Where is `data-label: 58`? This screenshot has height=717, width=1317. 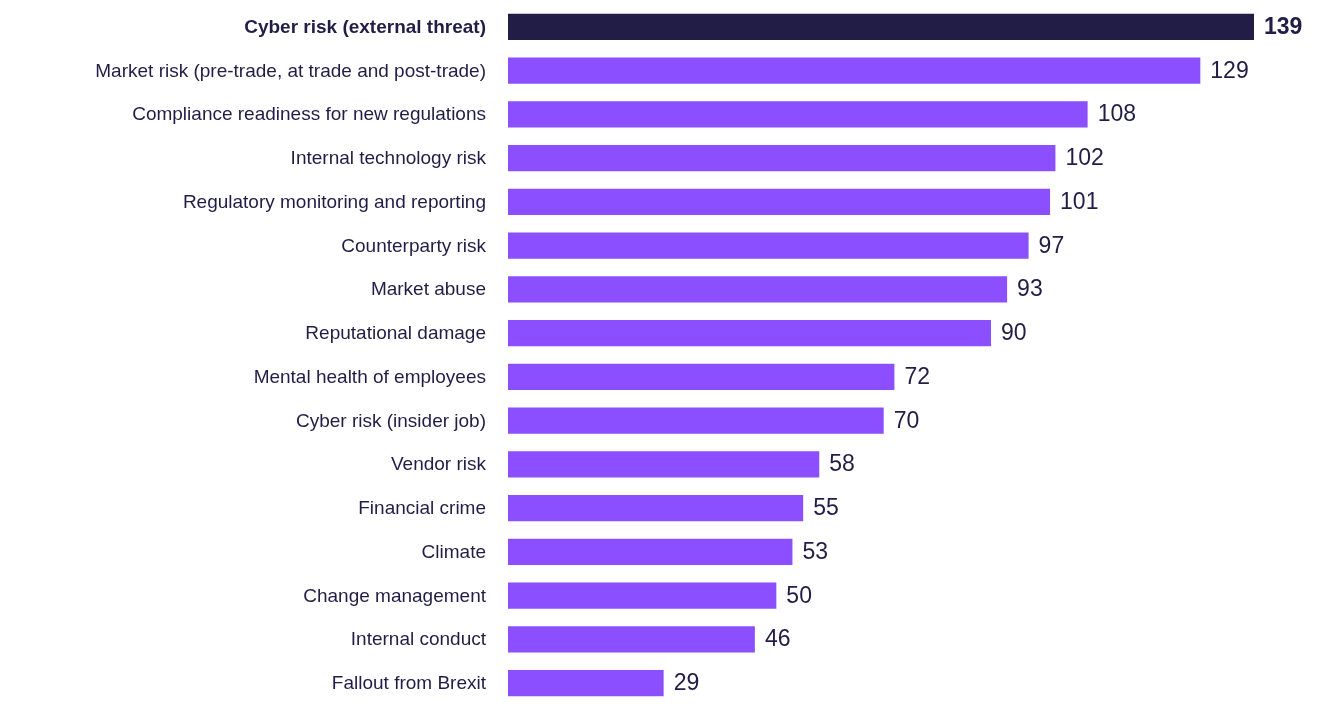
data-label: 58 is located at coordinates (842, 463).